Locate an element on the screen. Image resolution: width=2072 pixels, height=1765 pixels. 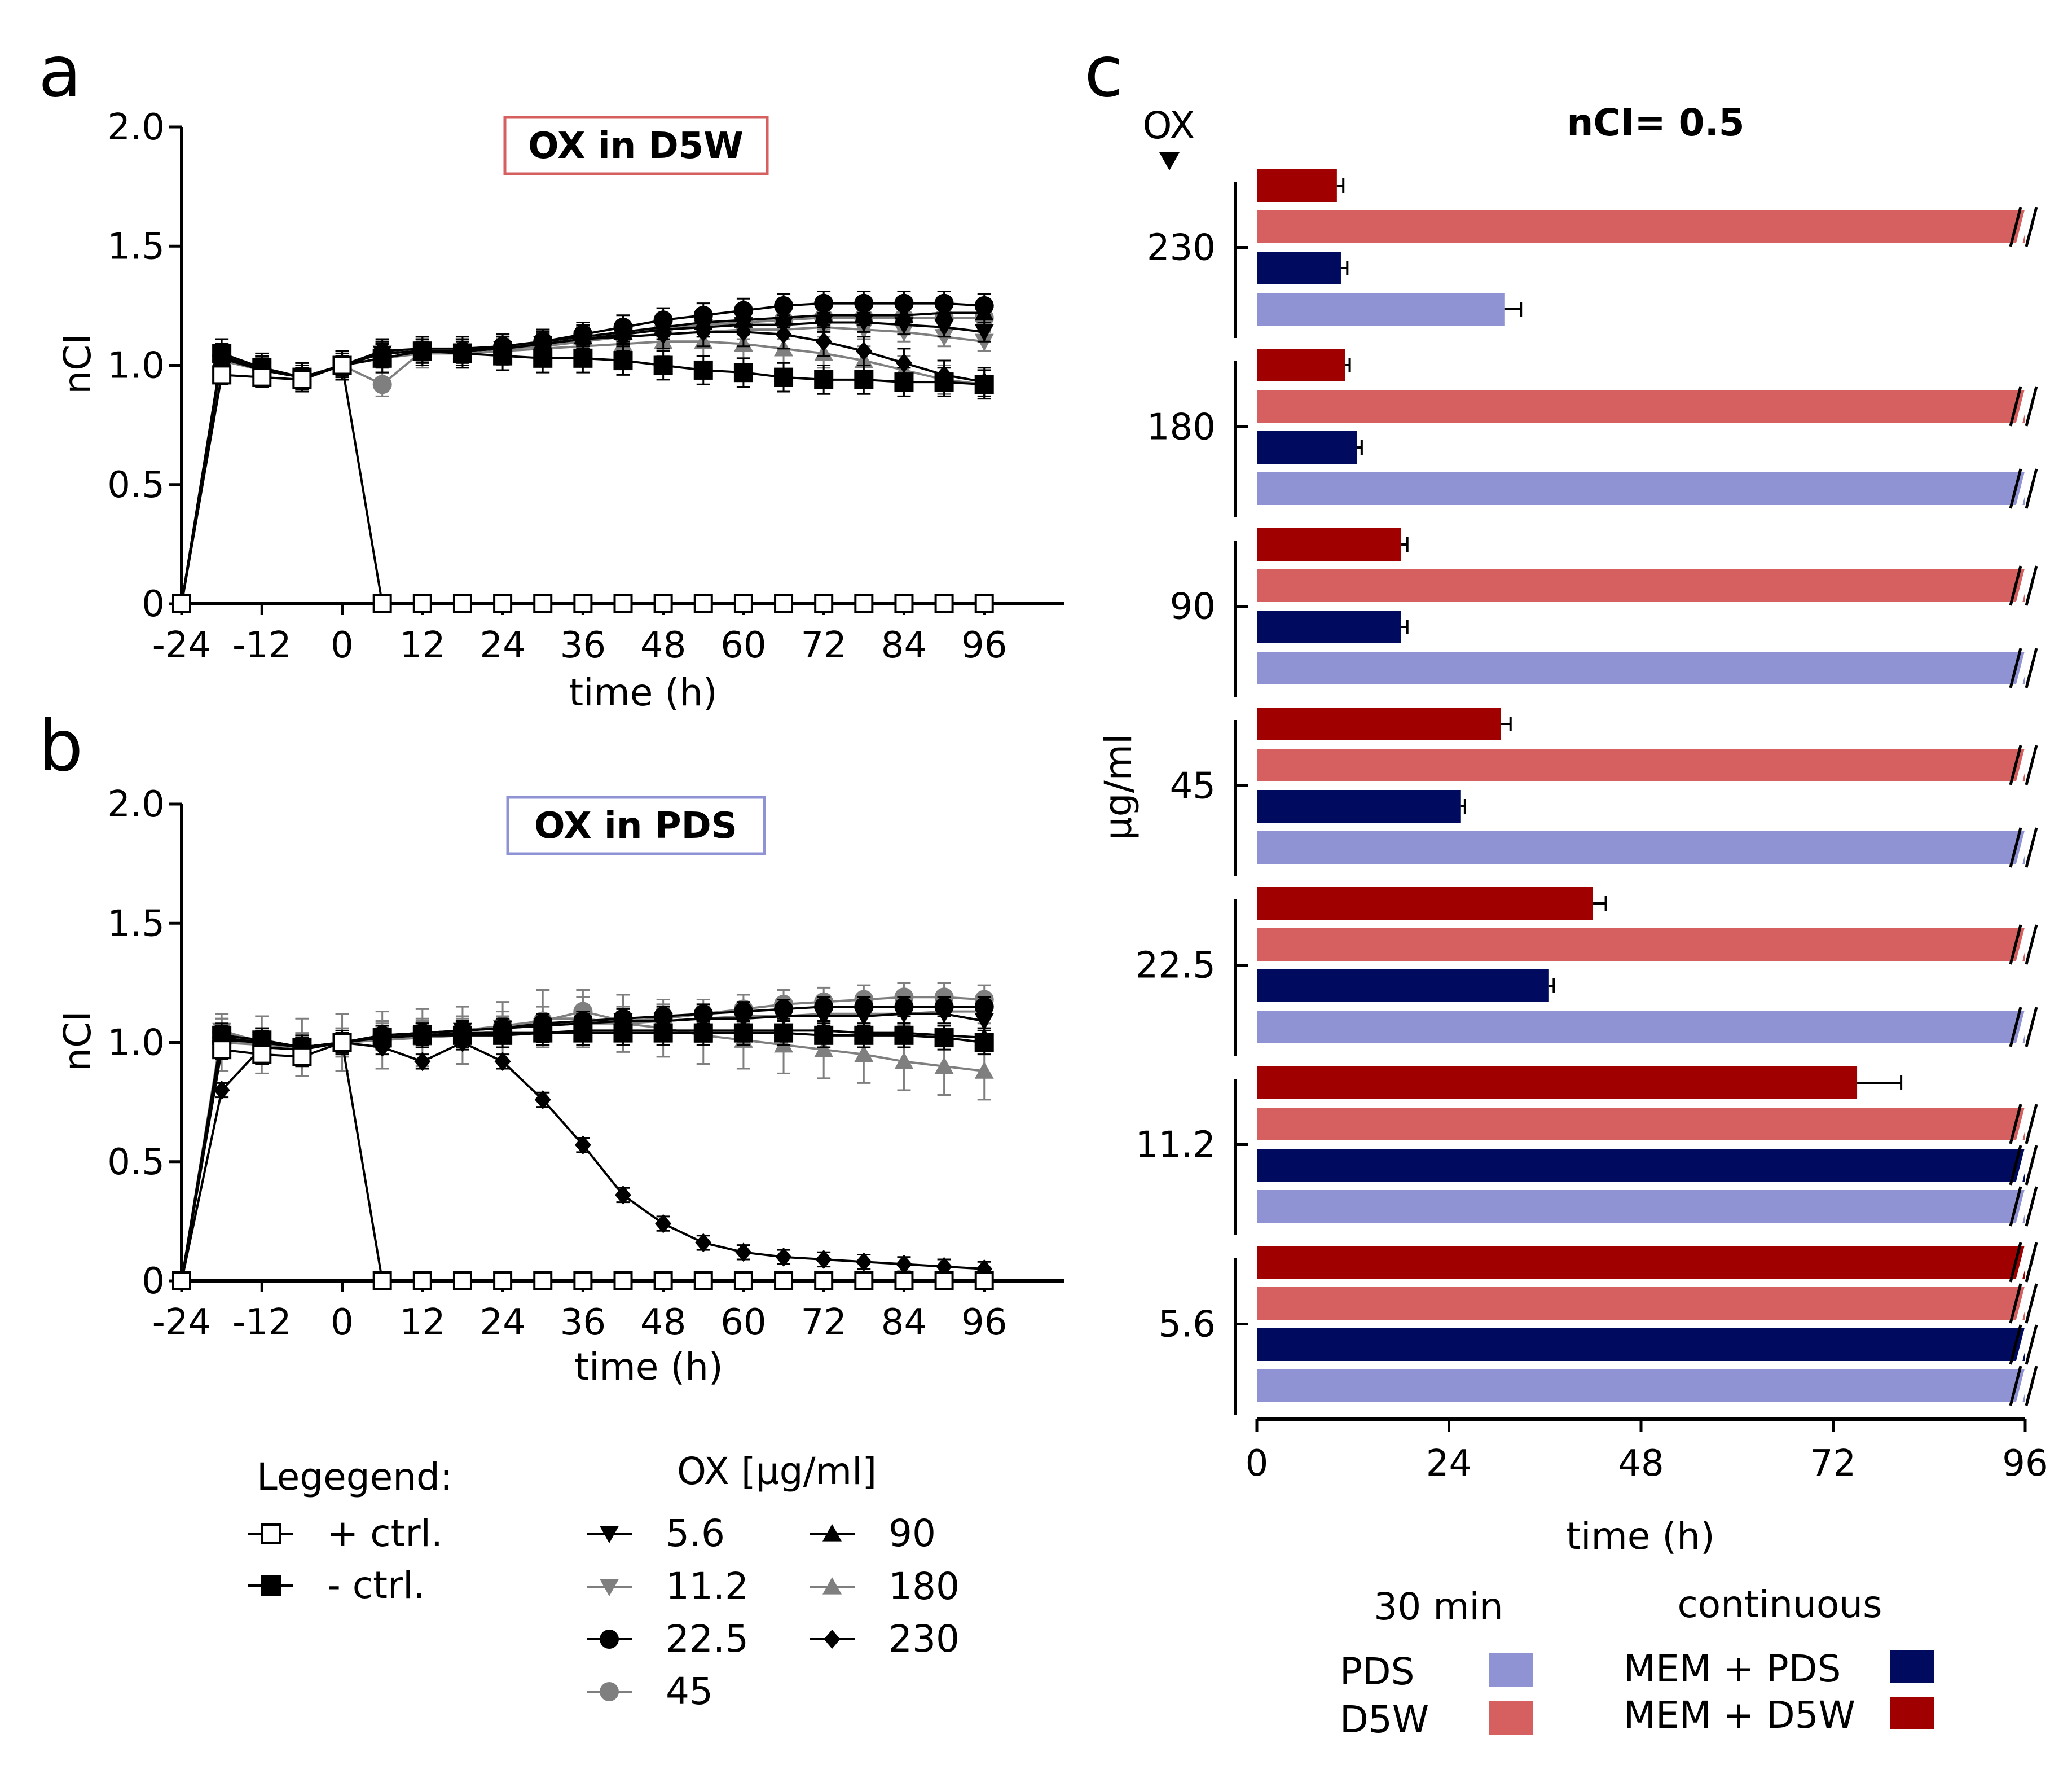
group-label: 5.6 is located at coordinates (1187, 1325).